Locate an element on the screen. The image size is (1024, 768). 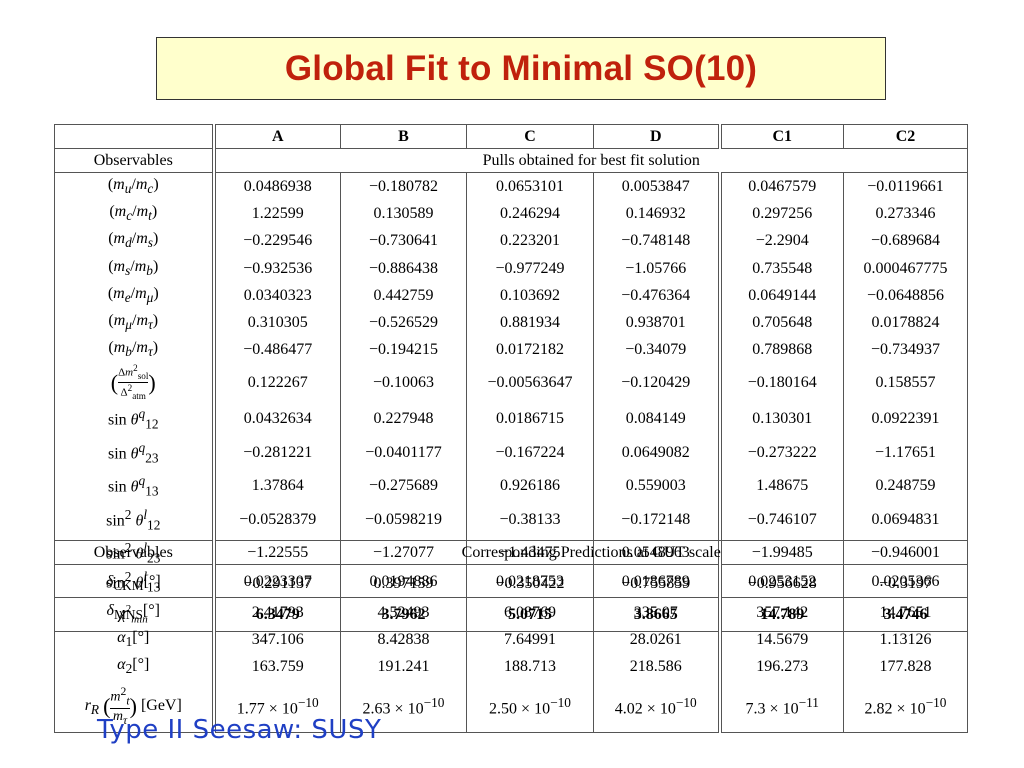
table-cell: 1.37864 is located at coordinates (277, 486).